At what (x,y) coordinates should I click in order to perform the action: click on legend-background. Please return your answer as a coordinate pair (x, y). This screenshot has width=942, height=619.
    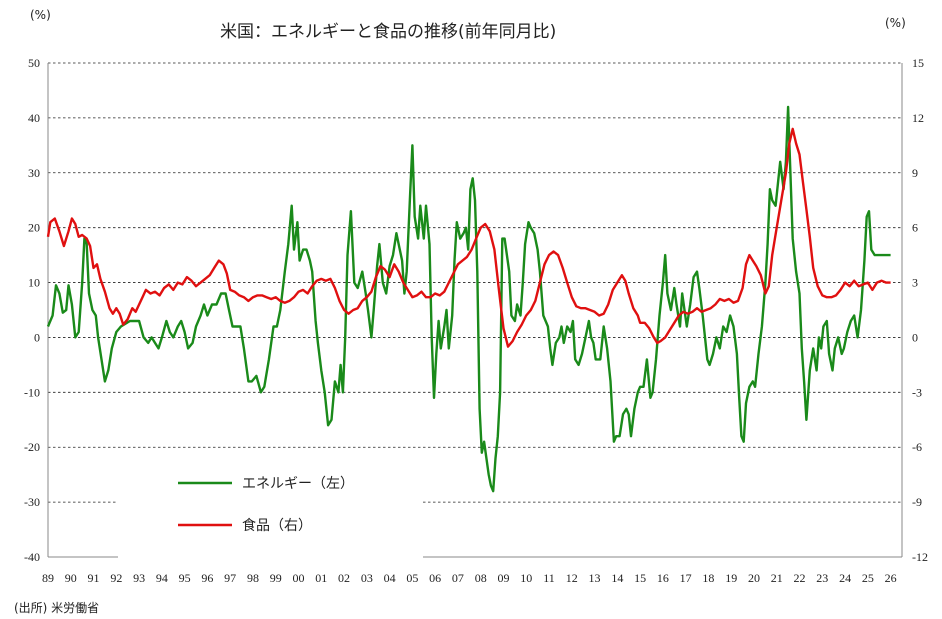
    Looking at the image, I should click on (270, 508).